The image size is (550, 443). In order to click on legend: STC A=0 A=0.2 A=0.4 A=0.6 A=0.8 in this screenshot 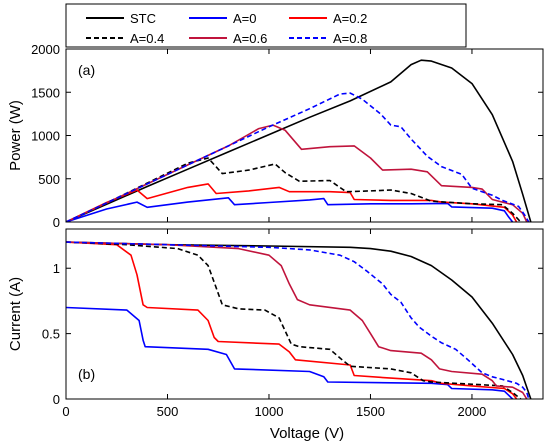, I will do `click(266, 25)`.